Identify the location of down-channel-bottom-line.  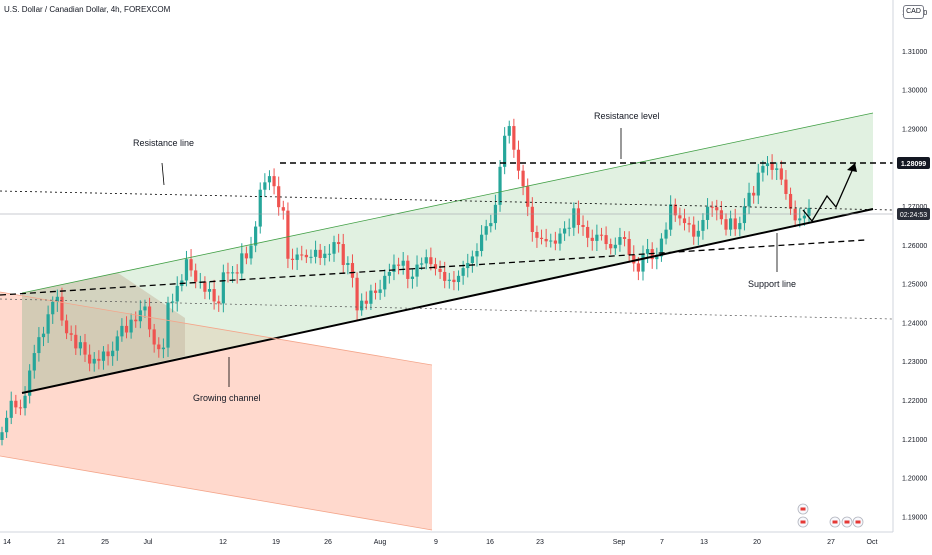
(216, 493).